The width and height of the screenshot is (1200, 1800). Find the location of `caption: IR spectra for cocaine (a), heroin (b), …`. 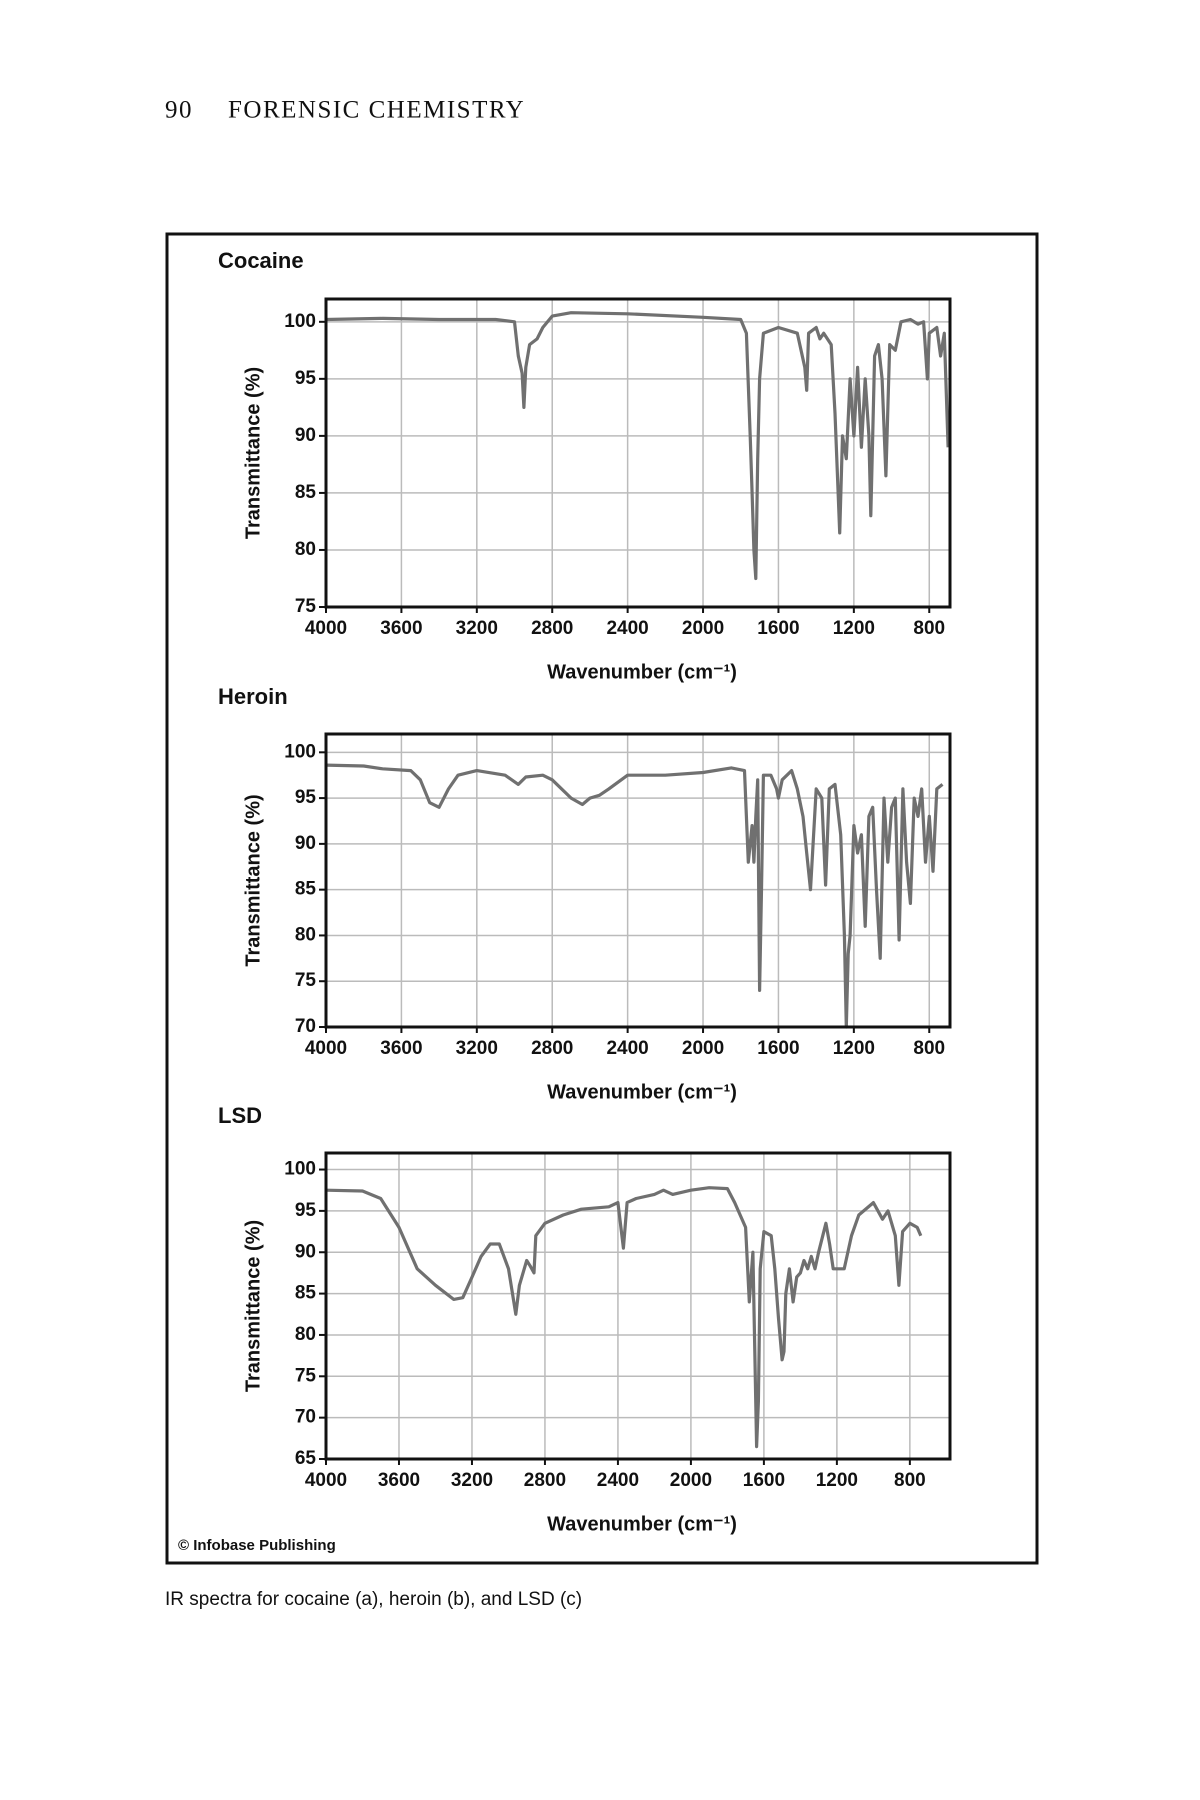

caption: IR spectra for cocaine (a), heroin (b), … is located at coordinates (373, 1599).